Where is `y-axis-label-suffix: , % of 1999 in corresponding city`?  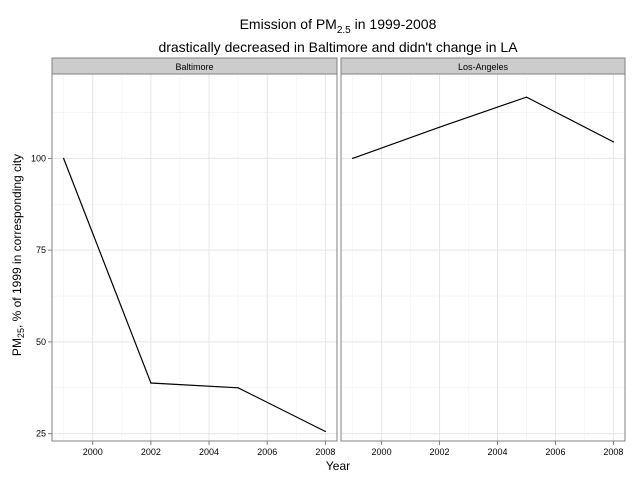 y-axis-label-suffix: , % of 1999 in corresponding city is located at coordinates (17, 241).